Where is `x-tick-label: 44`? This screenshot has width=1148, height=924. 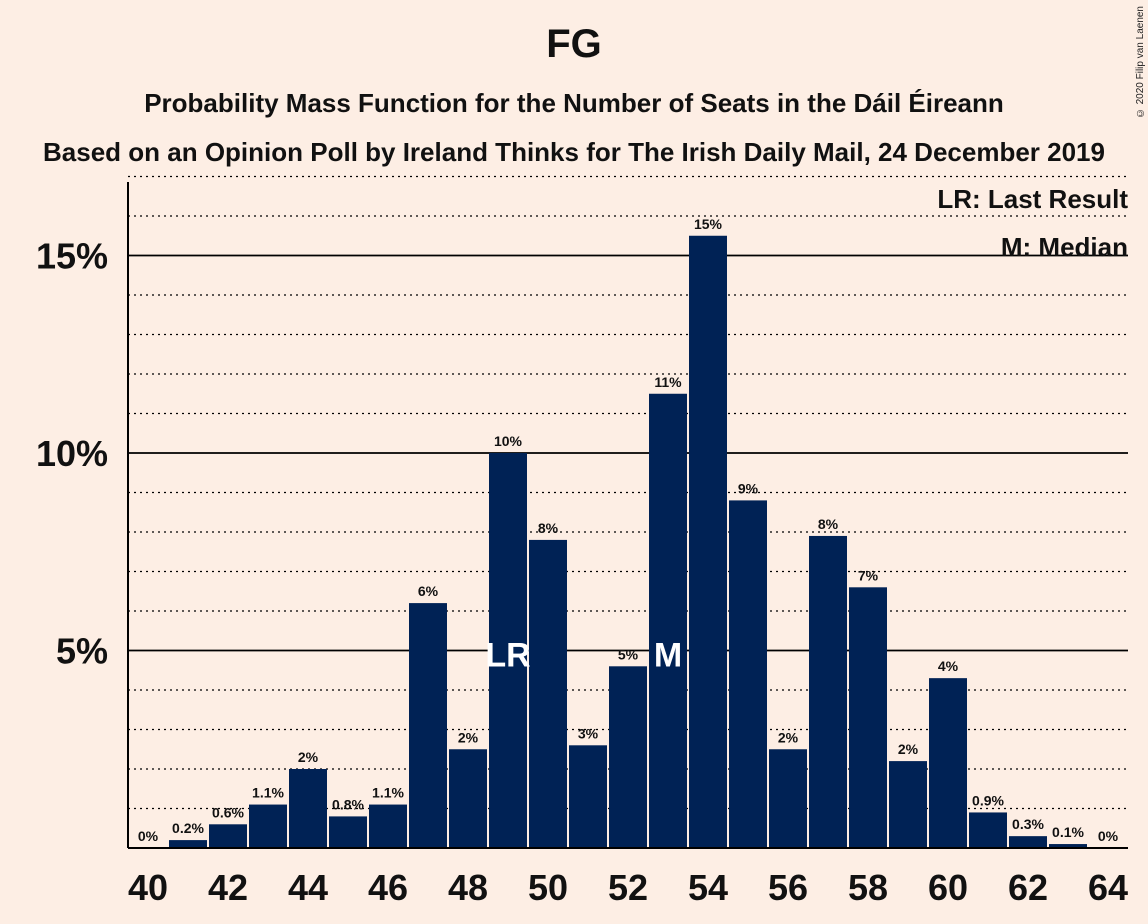
x-tick-label: 44 is located at coordinates (308, 887).